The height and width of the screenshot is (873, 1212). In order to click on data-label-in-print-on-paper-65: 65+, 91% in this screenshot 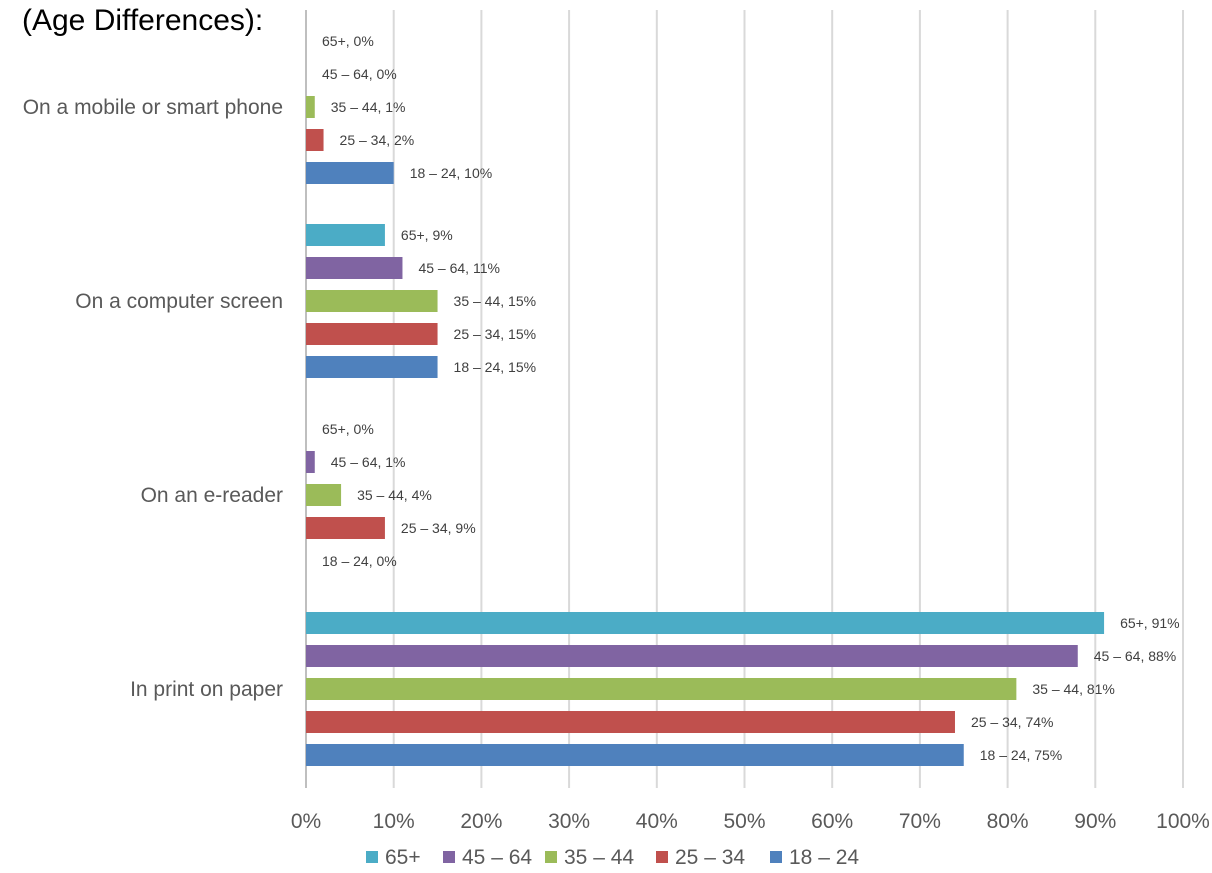, I will do `click(1150, 623)`.